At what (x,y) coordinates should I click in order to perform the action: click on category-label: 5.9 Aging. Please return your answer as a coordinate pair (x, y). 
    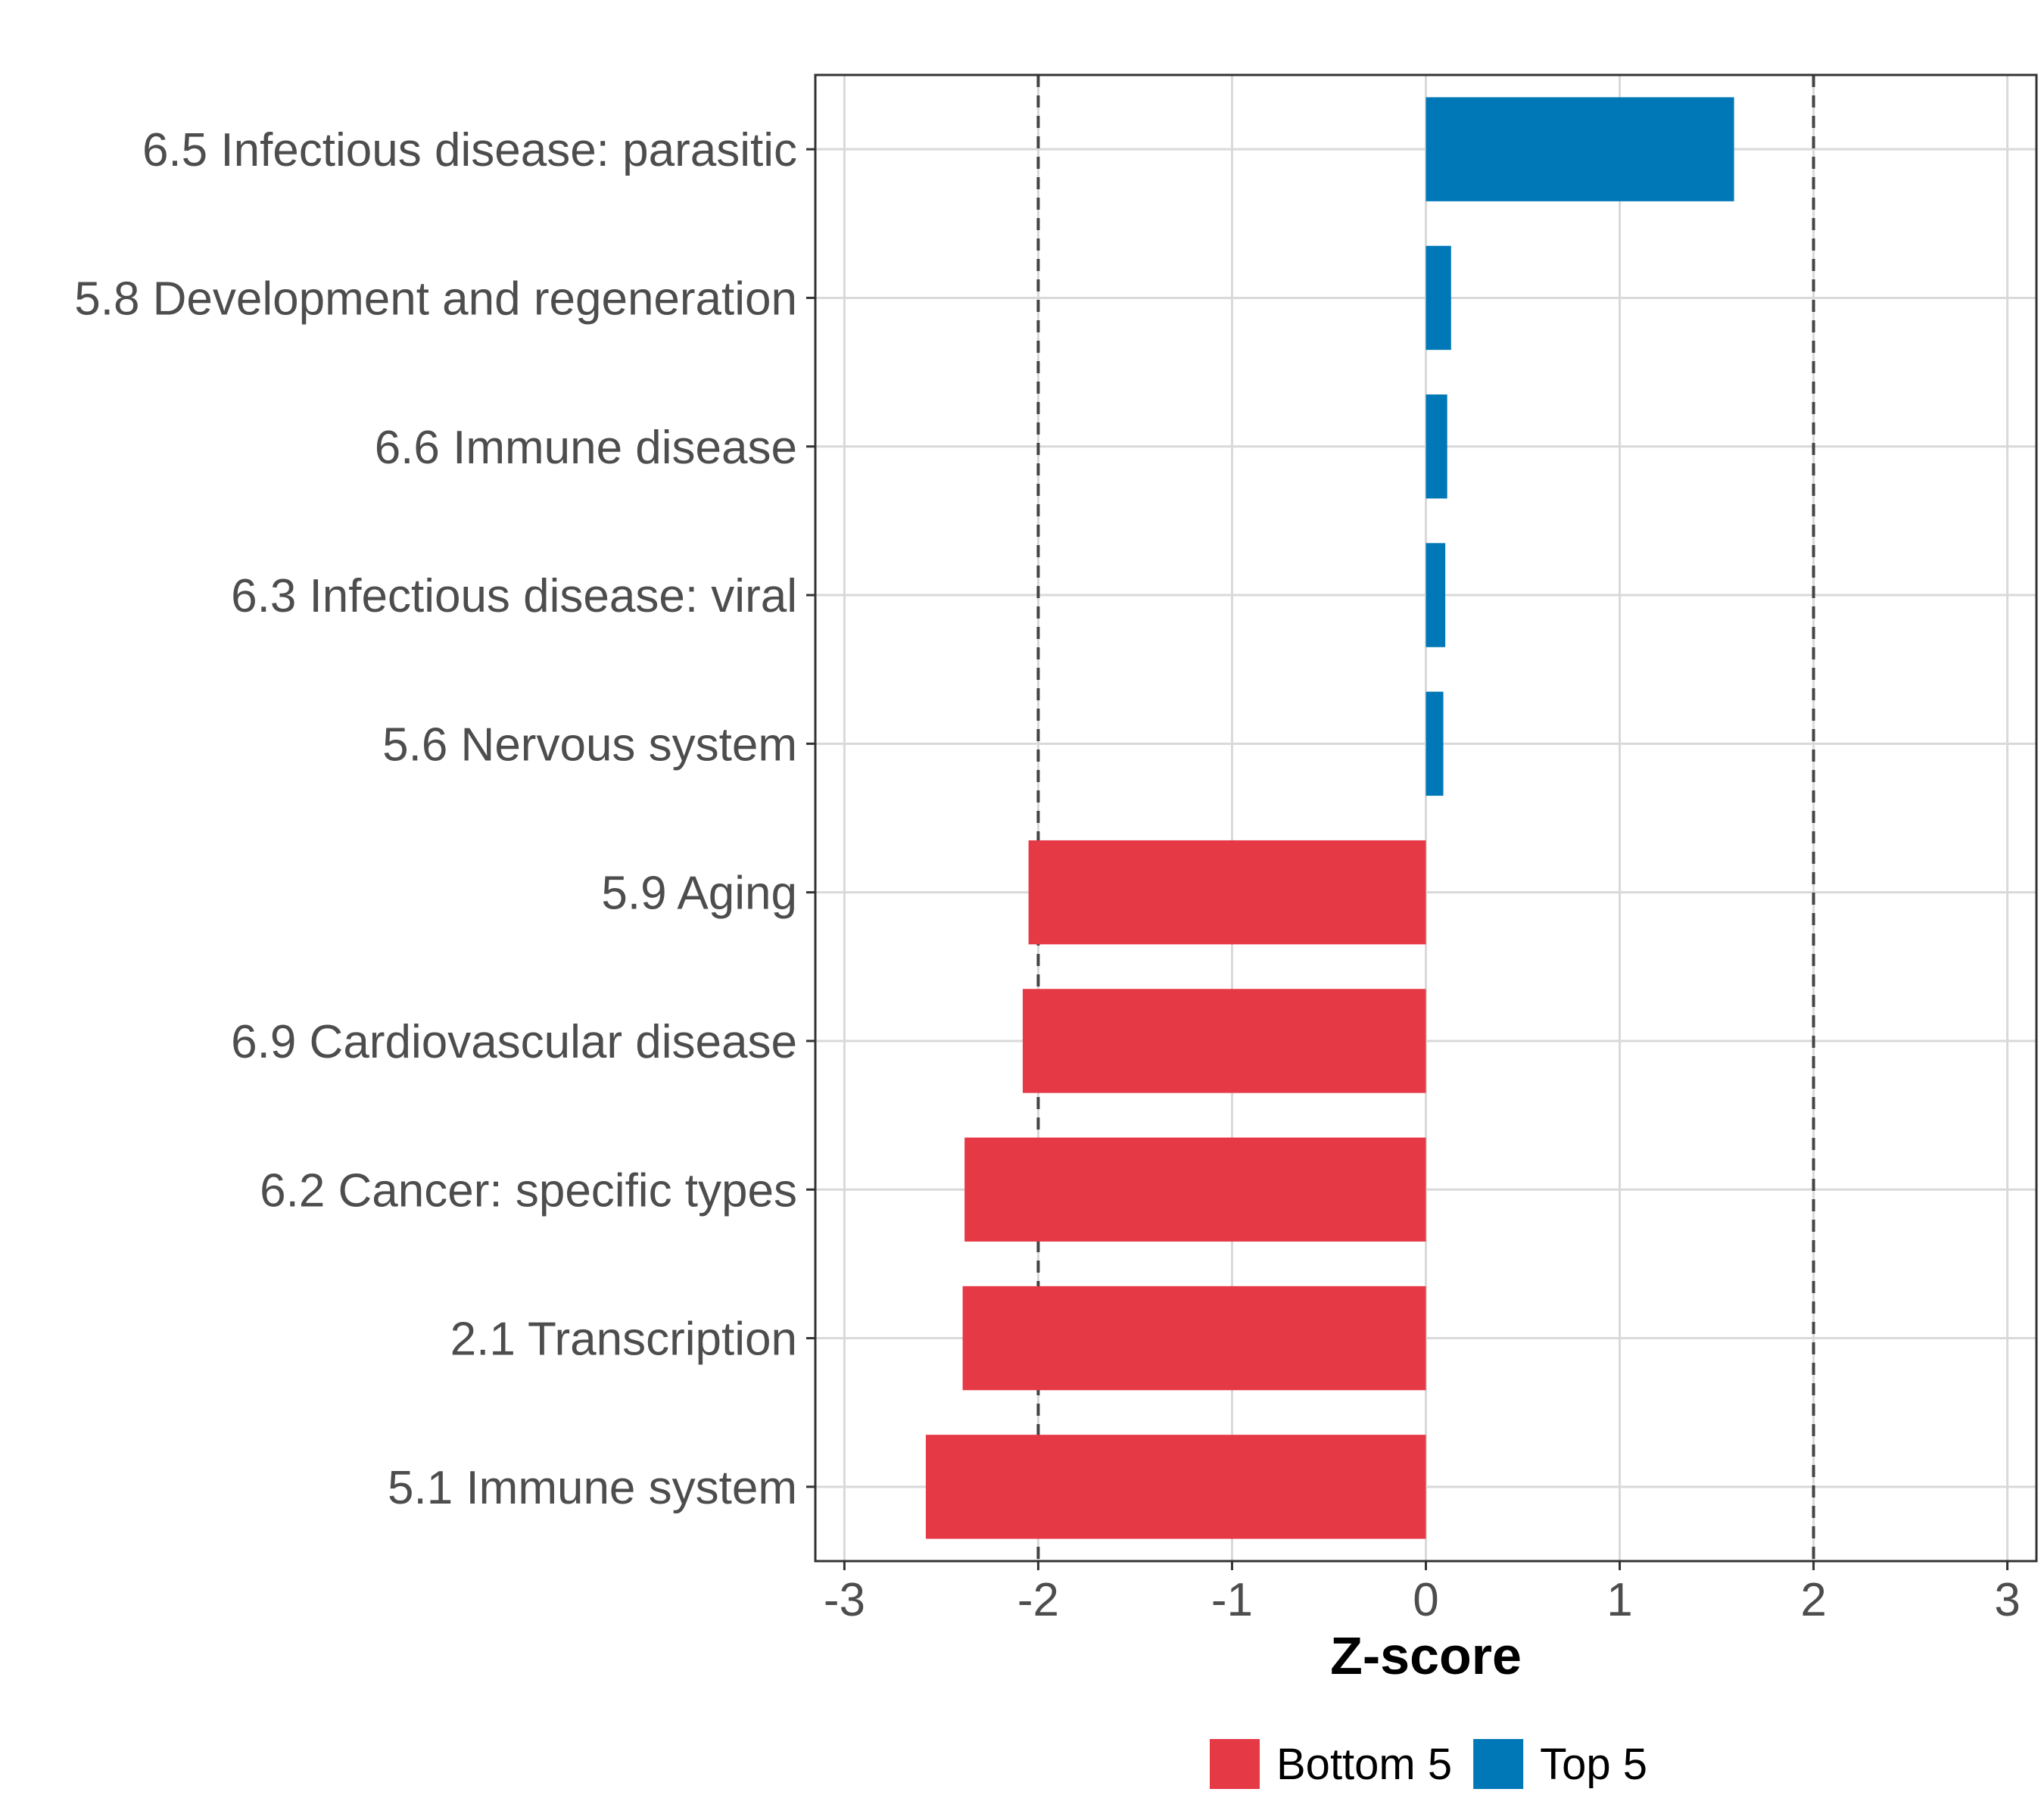
    Looking at the image, I should click on (699, 894).